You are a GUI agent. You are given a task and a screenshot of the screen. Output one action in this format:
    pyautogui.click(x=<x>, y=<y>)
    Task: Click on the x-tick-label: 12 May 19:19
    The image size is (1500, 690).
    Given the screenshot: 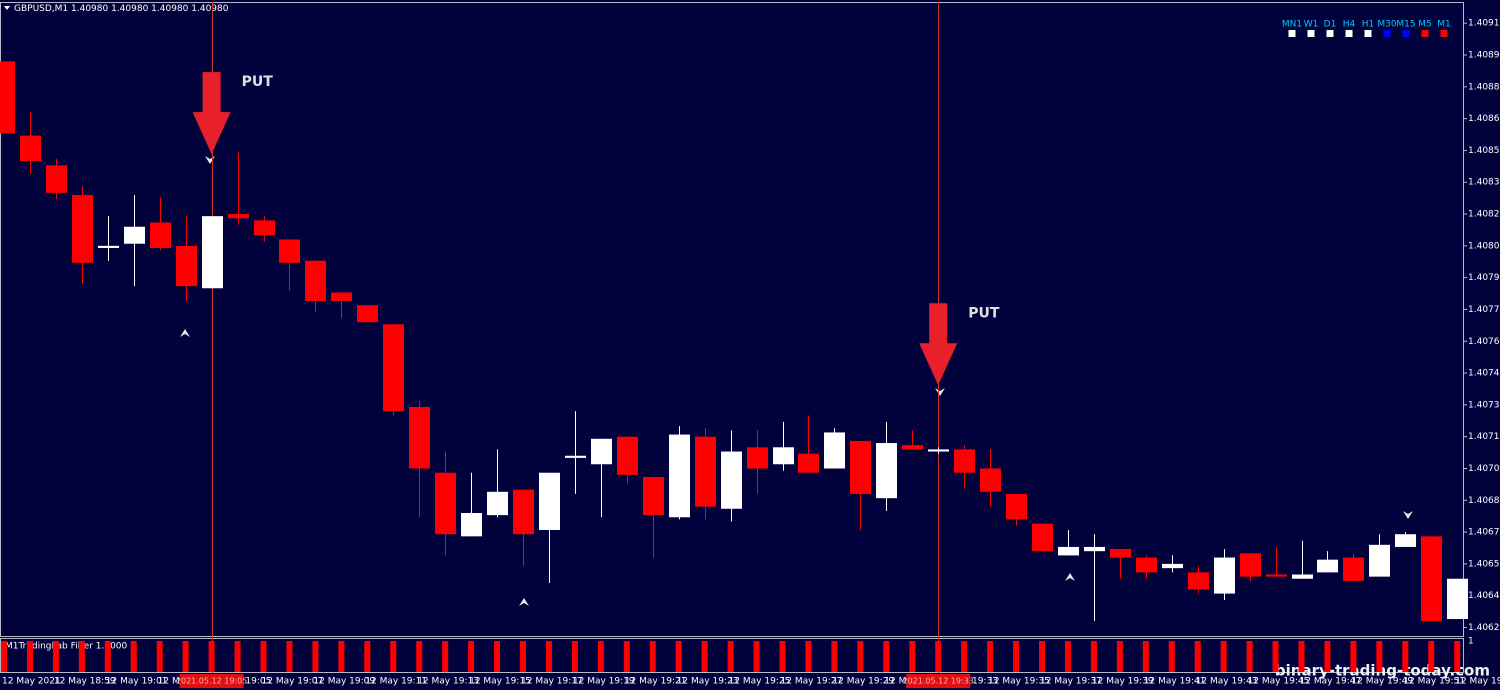 What is the action you would take?
    pyautogui.click(x=604, y=682)
    